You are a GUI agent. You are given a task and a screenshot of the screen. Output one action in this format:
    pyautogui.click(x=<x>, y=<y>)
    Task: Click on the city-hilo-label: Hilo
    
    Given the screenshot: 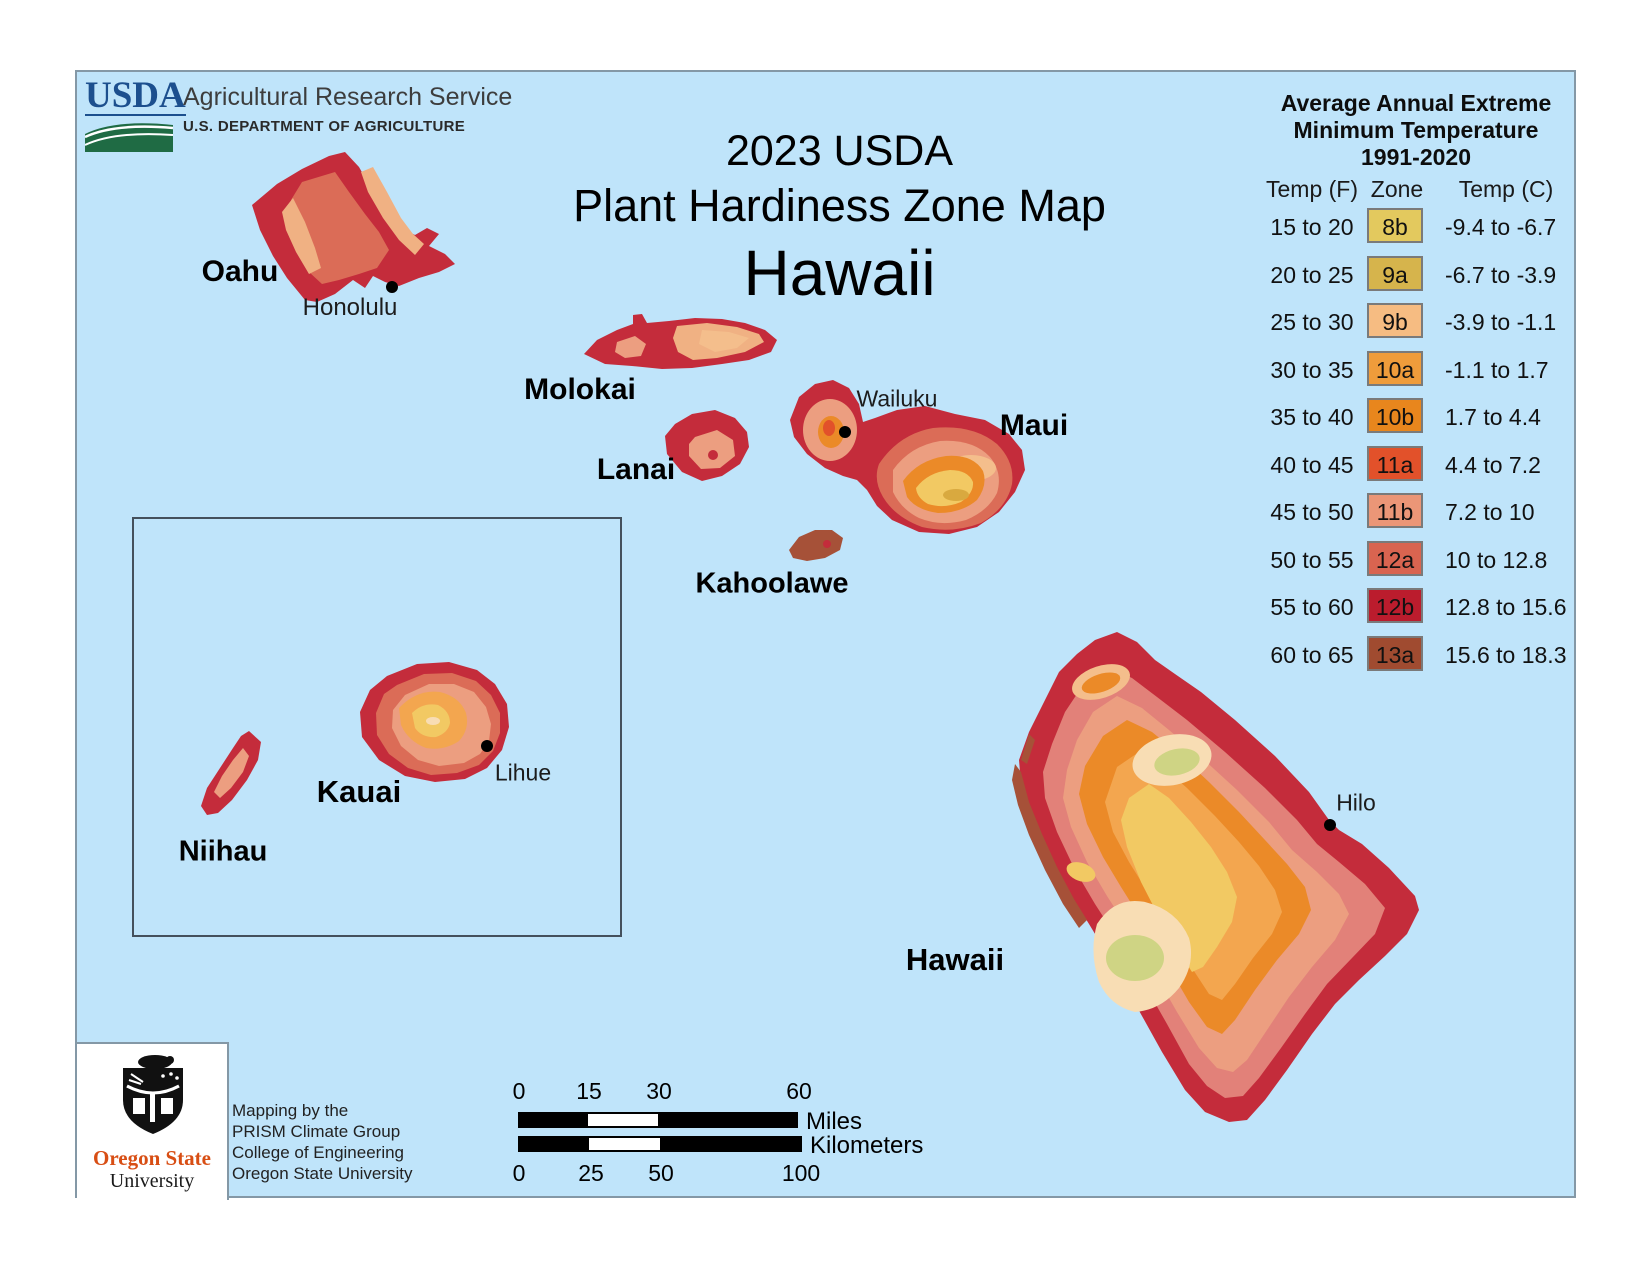 What is the action you would take?
    pyautogui.click(x=1356, y=802)
    